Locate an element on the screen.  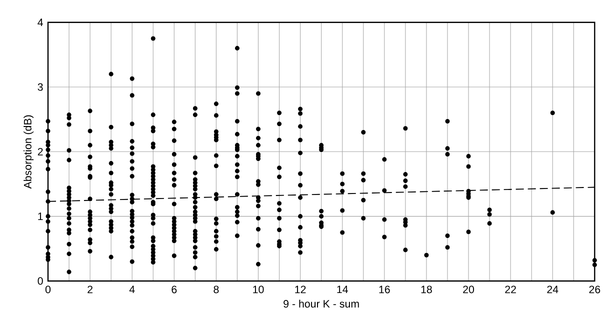
x-tick-label: 6 is located at coordinates (174, 290).